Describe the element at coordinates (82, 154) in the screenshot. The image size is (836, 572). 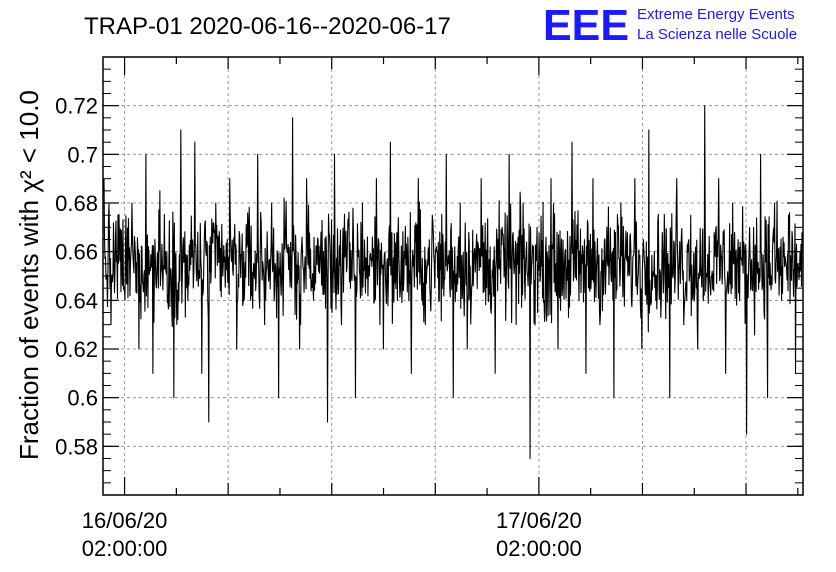
I see `y-tick-label: 0.7` at that location.